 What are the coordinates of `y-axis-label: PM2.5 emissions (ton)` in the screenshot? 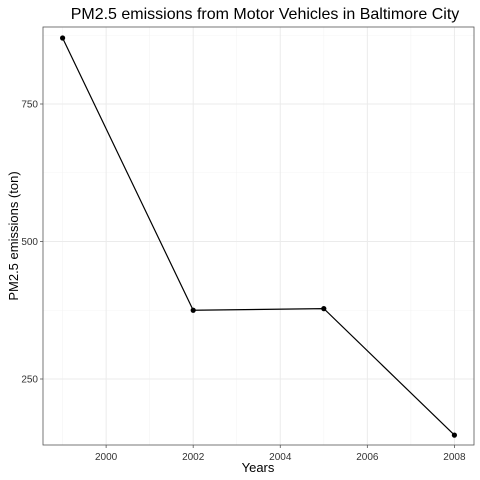 It's located at (13, 235).